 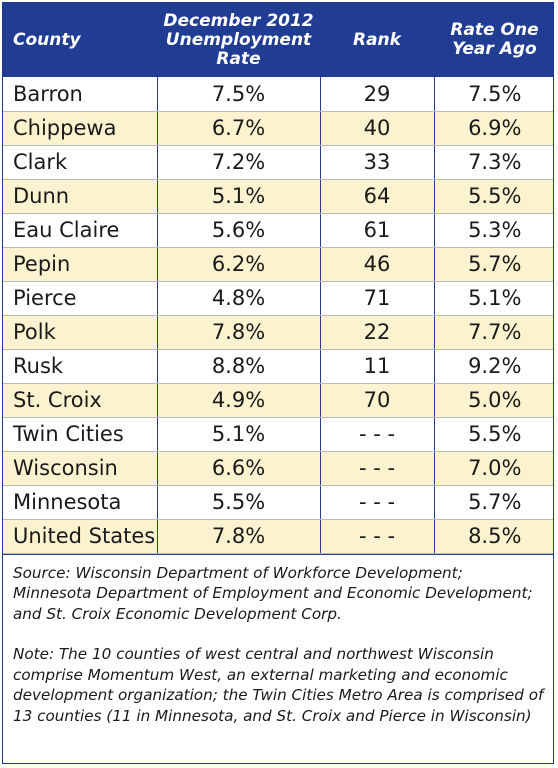 I want to click on rate-one-year-ago-cell: 7.3%, so click(x=493, y=162).